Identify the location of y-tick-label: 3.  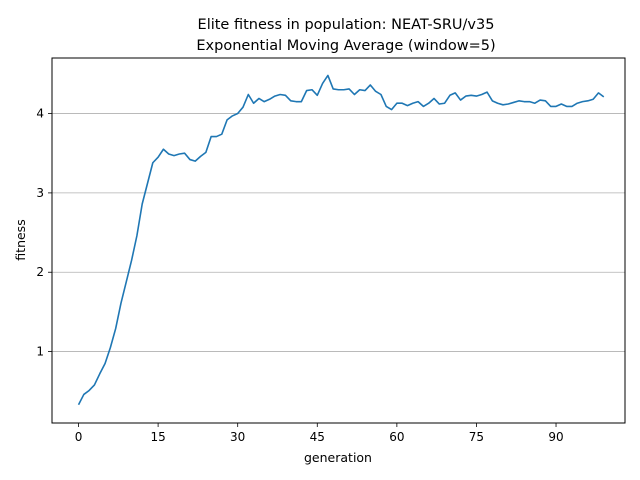
(40, 193).